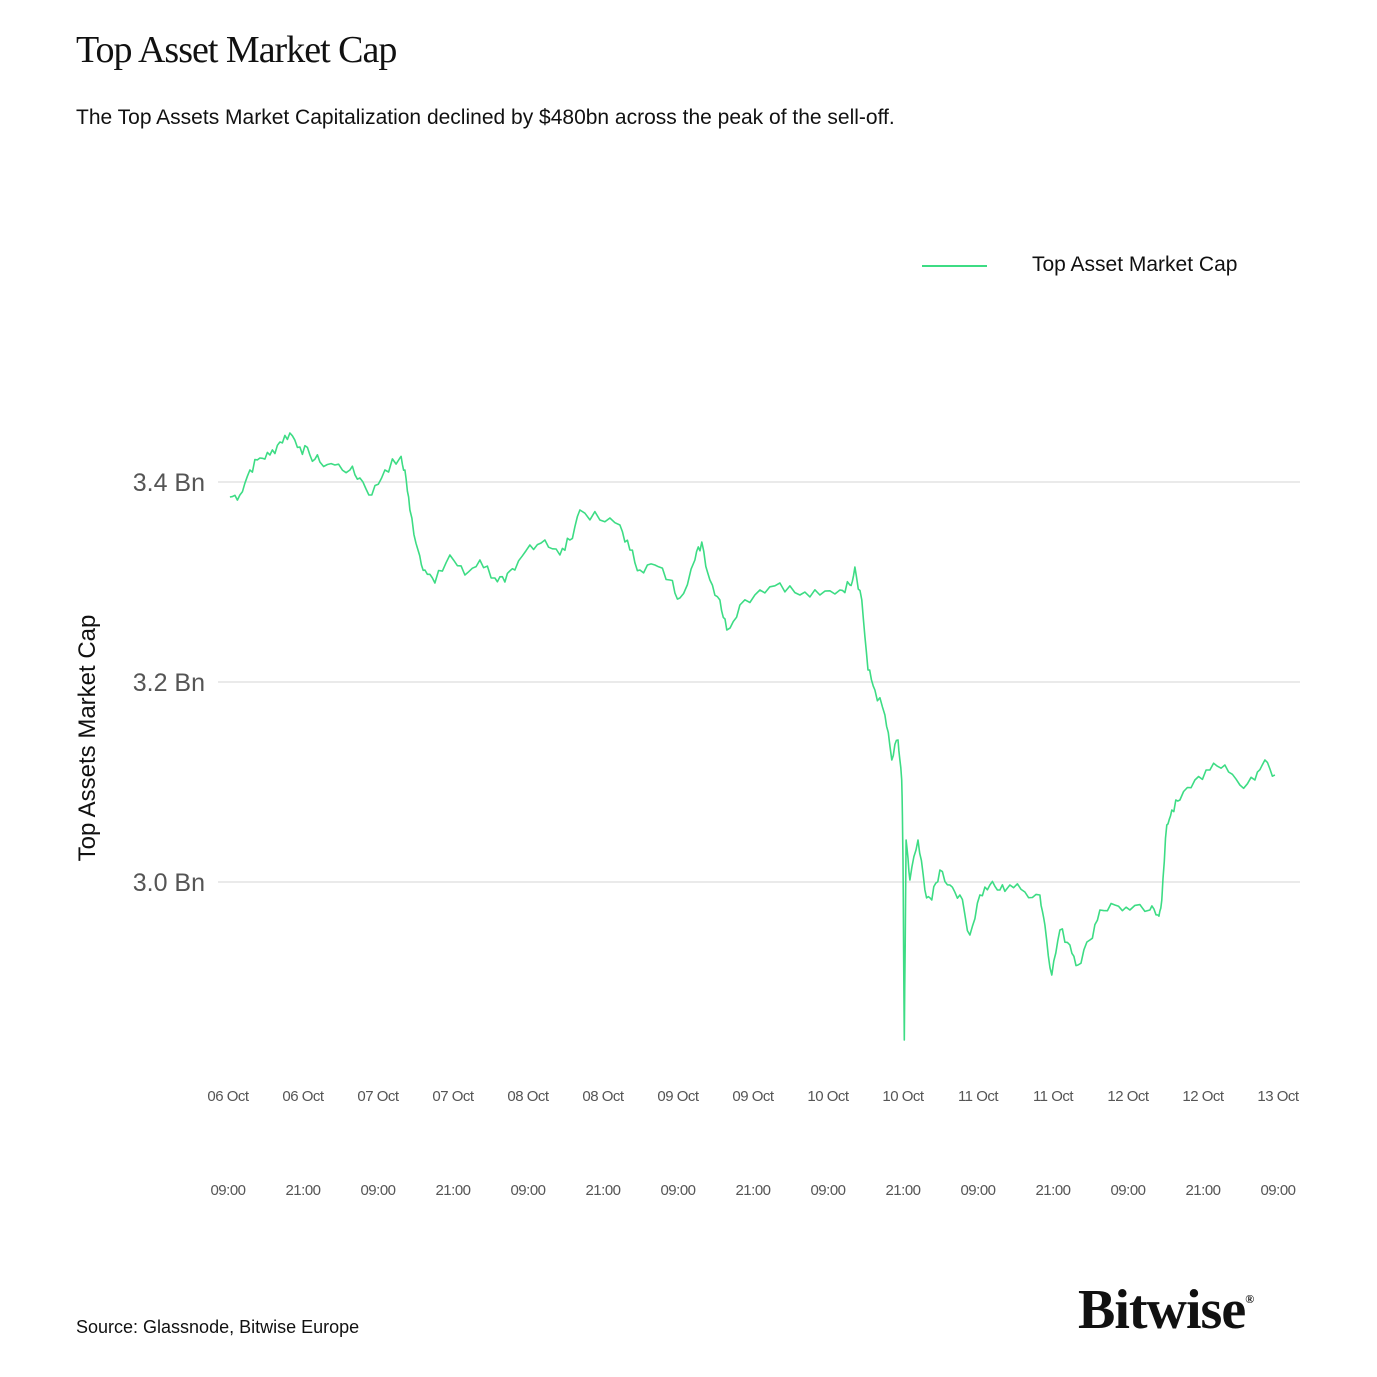 This screenshot has width=1377, height=1377. What do you see at coordinates (169, 483) in the screenshot?
I see `y-tick-label: 3.4 Bn` at bounding box center [169, 483].